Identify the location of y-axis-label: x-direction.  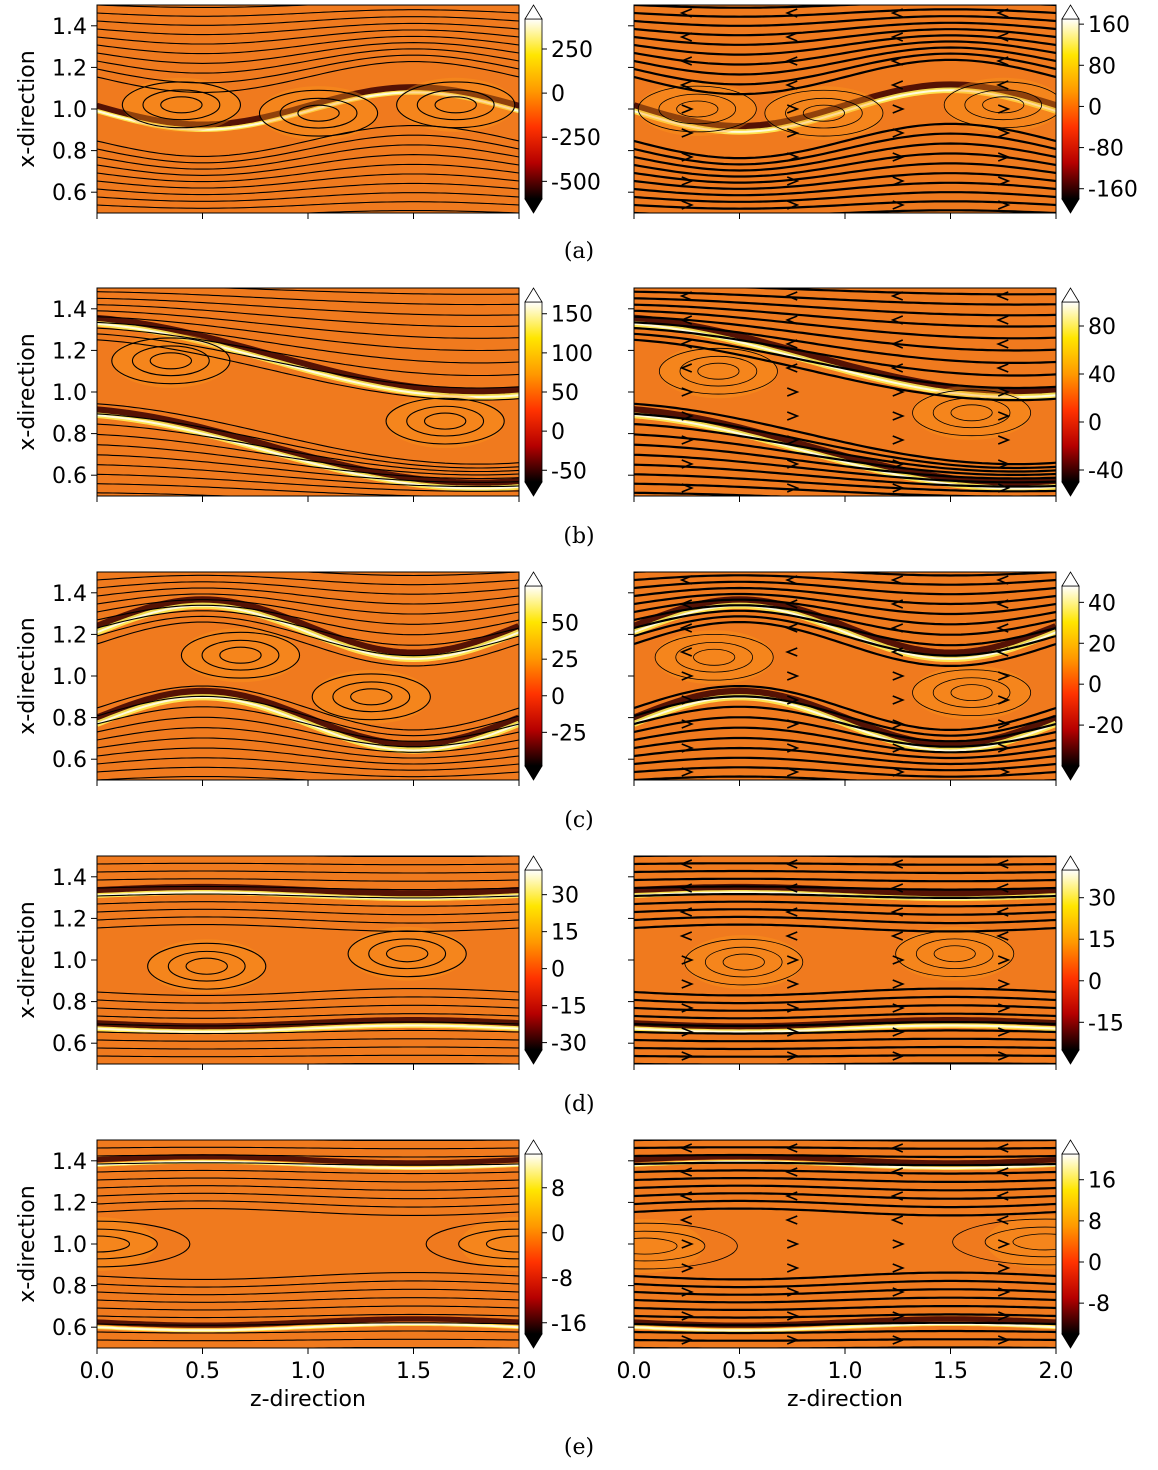
(27, 959).